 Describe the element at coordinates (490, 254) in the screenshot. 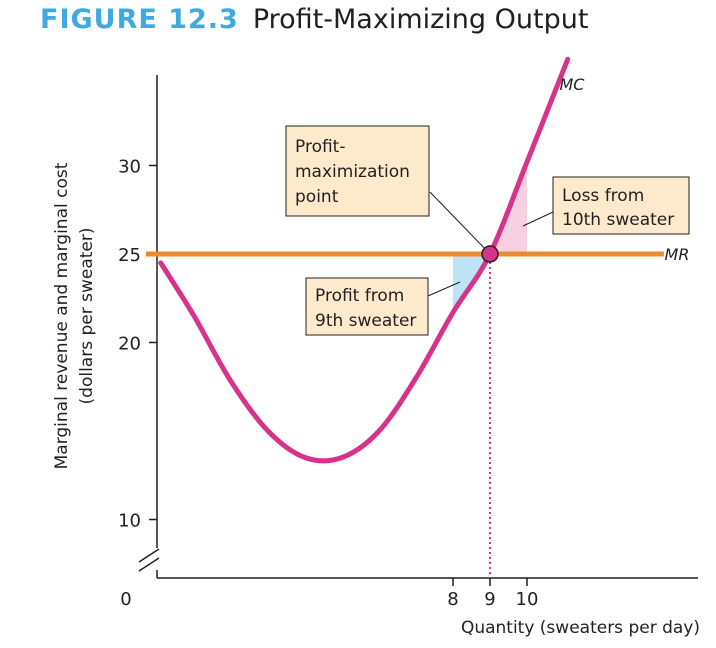

I see `profit-maximization-point` at that location.